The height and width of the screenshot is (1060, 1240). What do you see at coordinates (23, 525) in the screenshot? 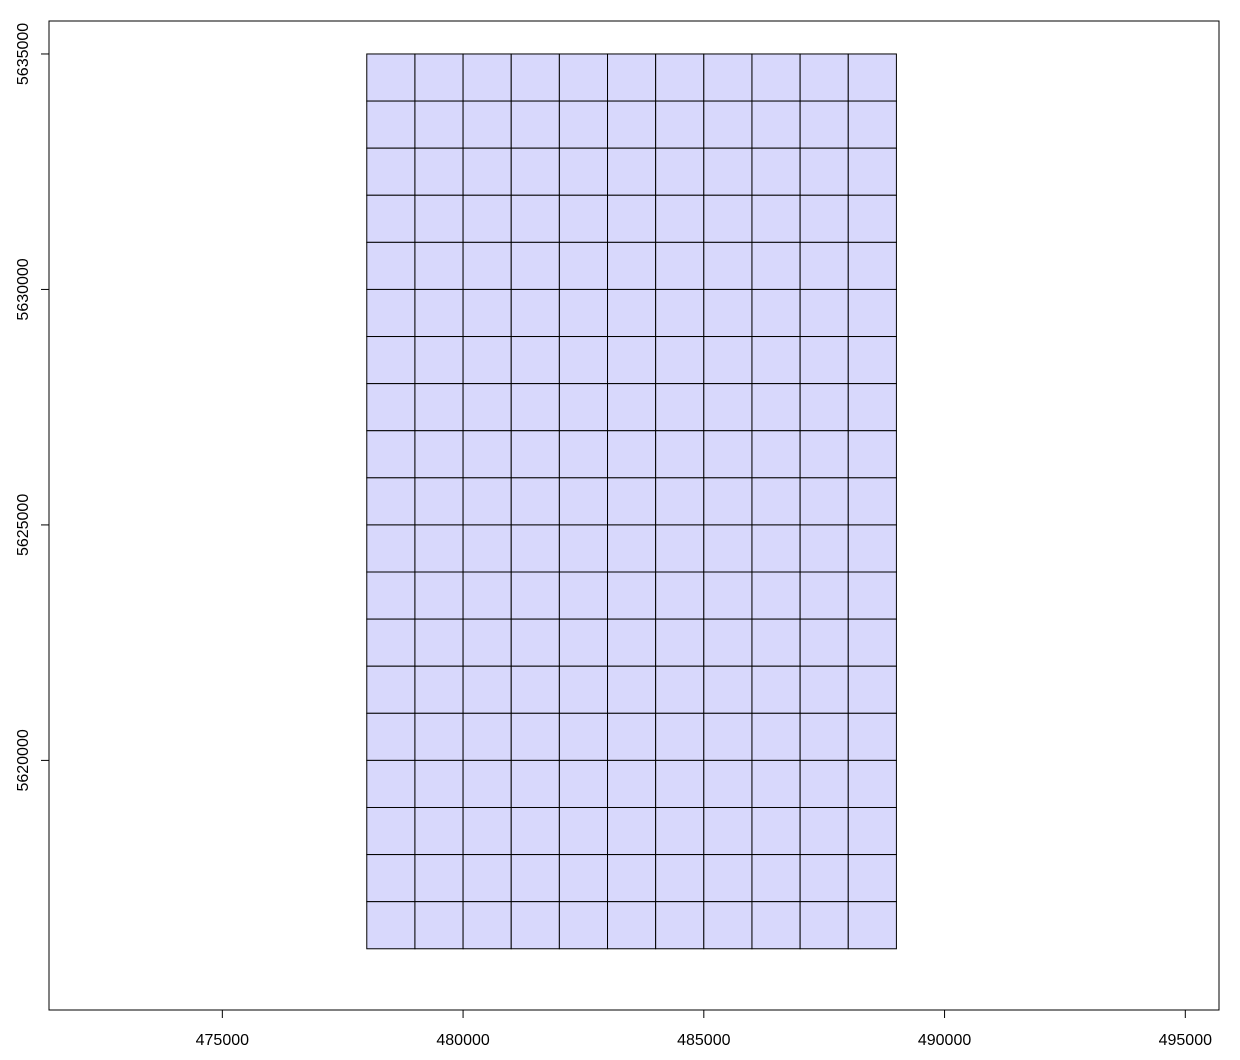
I see `y-tick-label: 5625000` at bounding box center [23, 525].